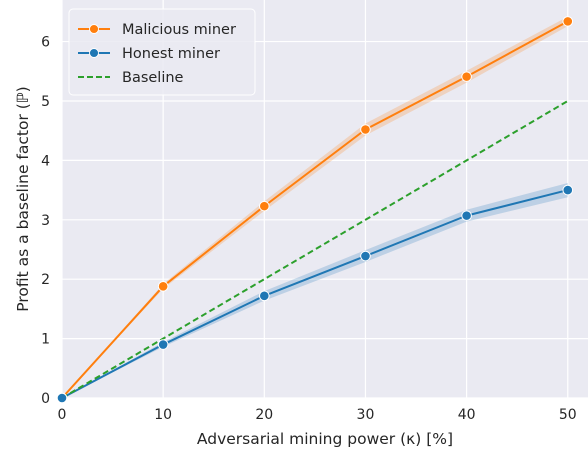 This screenshot has width=588, height=451. I want to click on legend-label-baseline: Baseline, so click(153, 78).